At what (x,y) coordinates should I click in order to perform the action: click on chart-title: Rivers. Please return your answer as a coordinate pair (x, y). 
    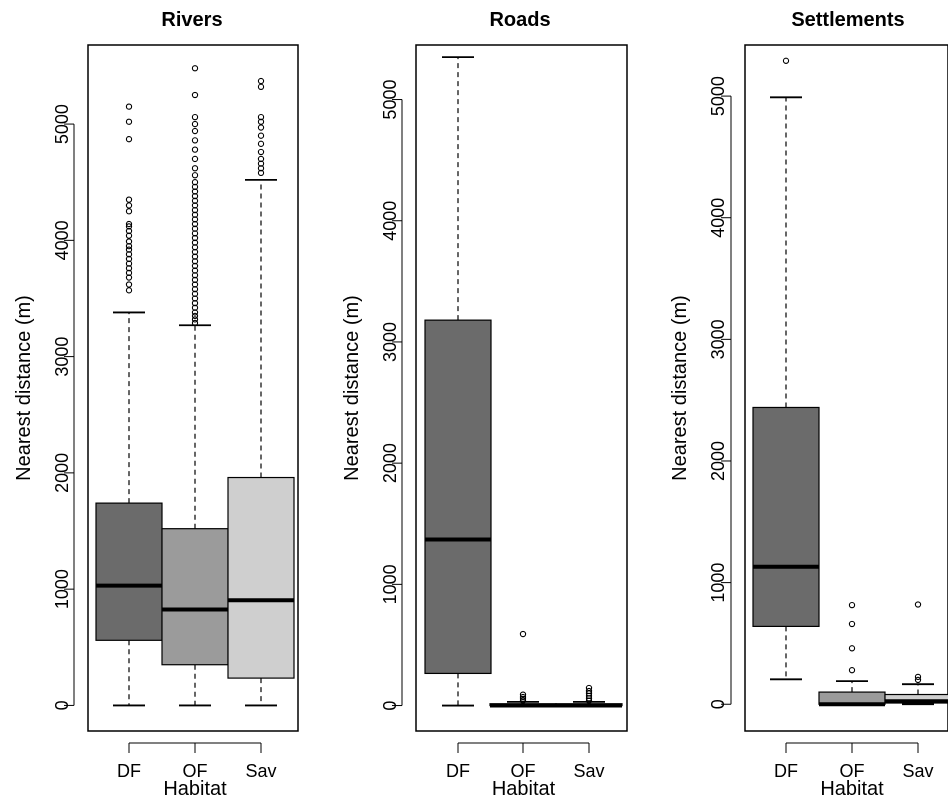
    Looking at the image, I should click on (191, 20).